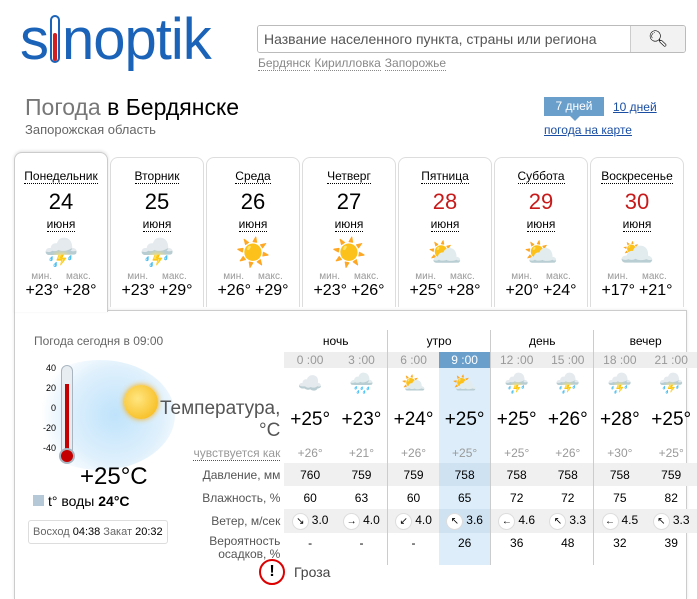  I want to click on time-cell: 6 :00, so click(413, 360).